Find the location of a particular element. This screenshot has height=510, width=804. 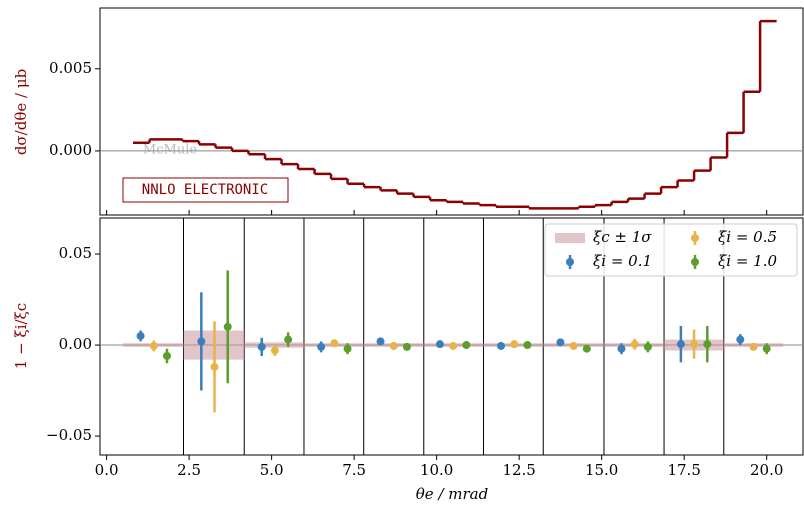

x-tick-label: 10.0 is located at coordinates (436, 470).